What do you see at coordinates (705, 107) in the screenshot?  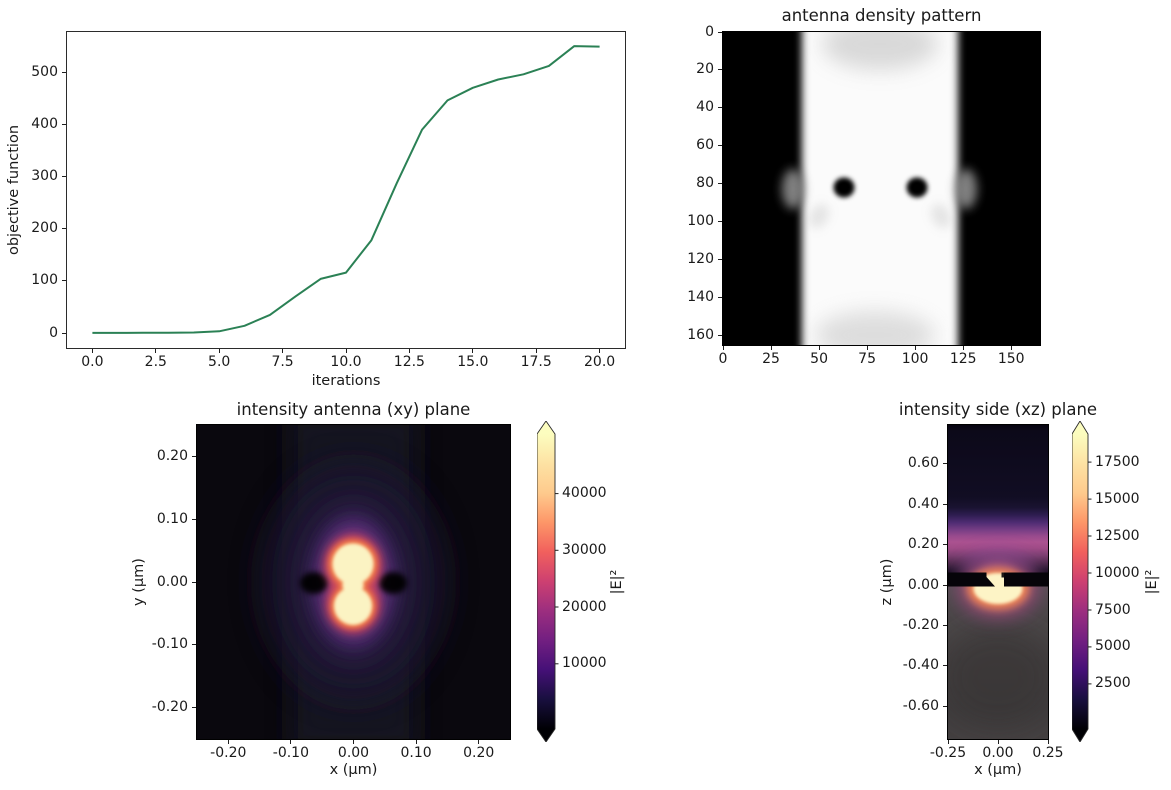 I see `y-tick-label: 40` at bounding box center [705, 107].